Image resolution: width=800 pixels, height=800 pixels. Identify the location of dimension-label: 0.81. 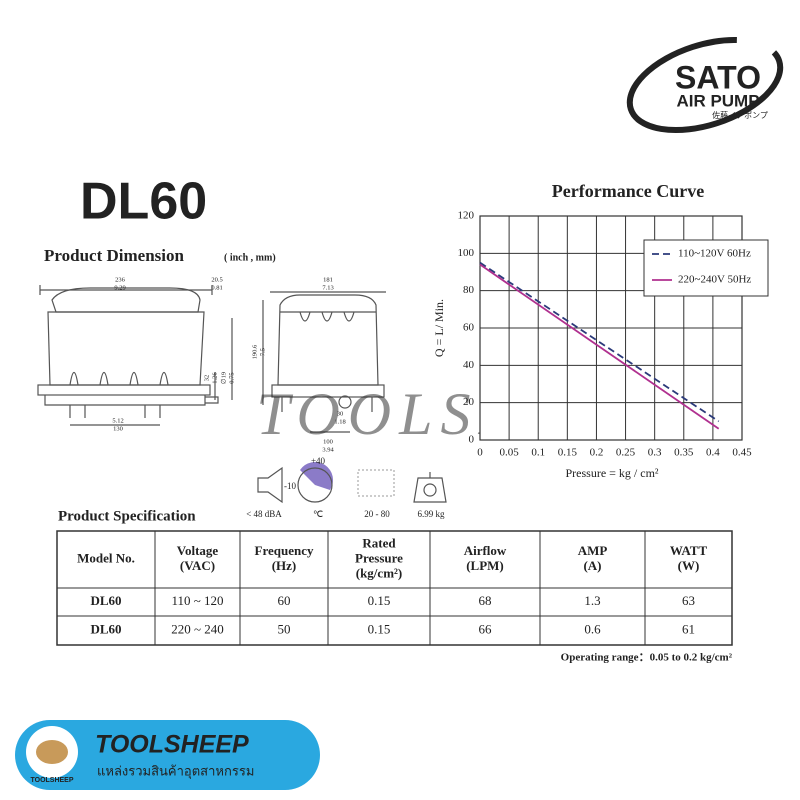
(216, 287).